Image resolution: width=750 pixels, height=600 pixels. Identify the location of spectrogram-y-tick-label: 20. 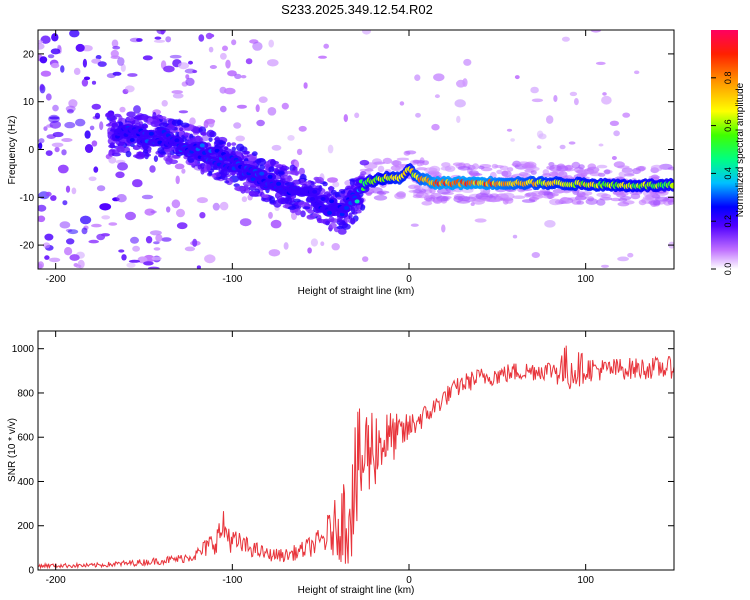
(29, 54).